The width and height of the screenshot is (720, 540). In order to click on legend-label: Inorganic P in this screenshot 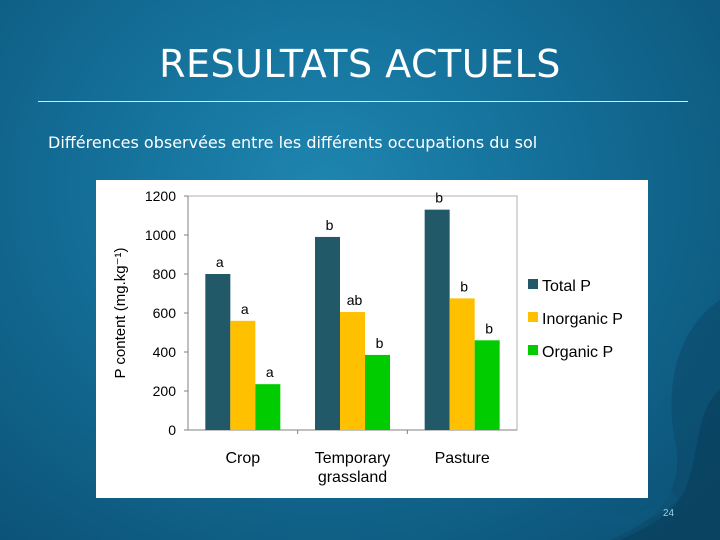, I will do `click(582, 319)`.